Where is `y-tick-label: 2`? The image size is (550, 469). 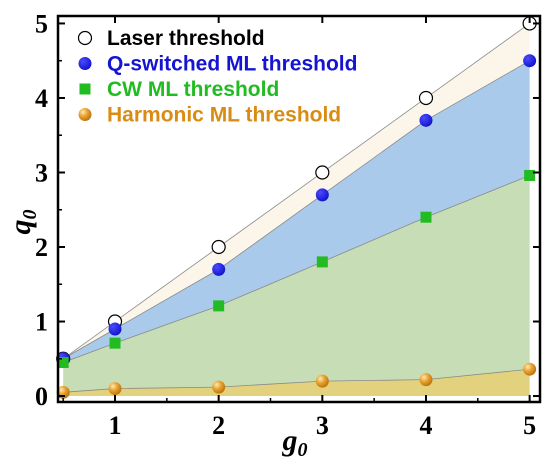 y-tick-label: 2 is located at coordinates (41, 247).